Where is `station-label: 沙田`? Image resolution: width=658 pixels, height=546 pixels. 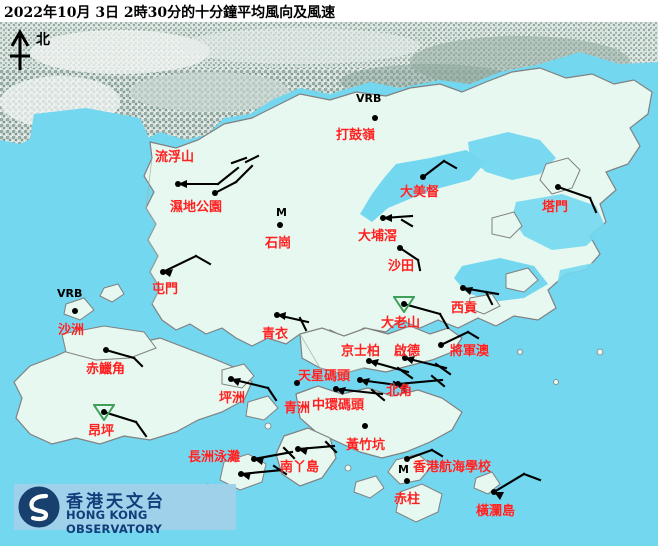
station-label: 沙田 is located at coordinates (401, 266).